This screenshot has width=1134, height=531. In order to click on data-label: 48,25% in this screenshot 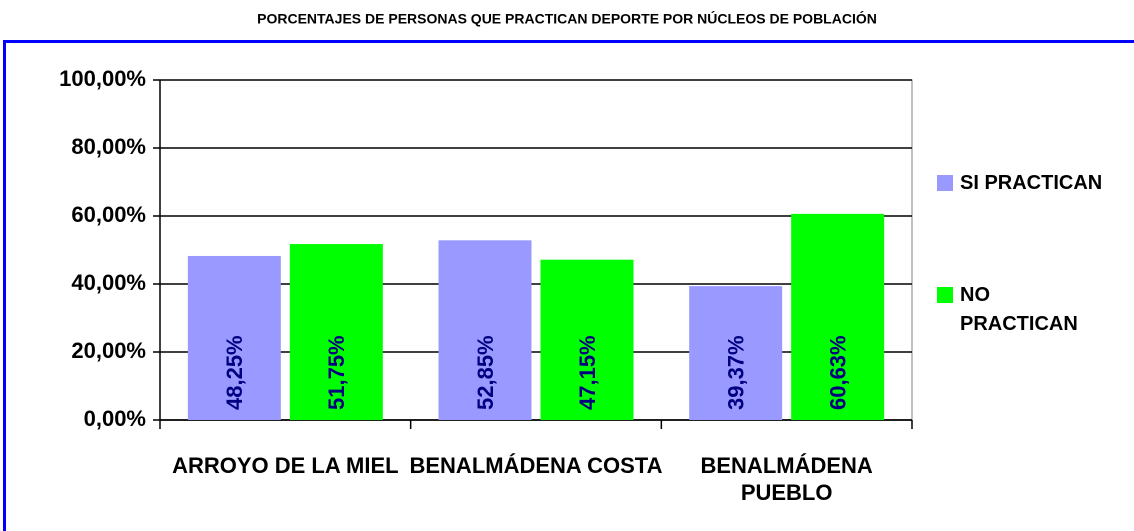, I will do `click(234, 372)`.